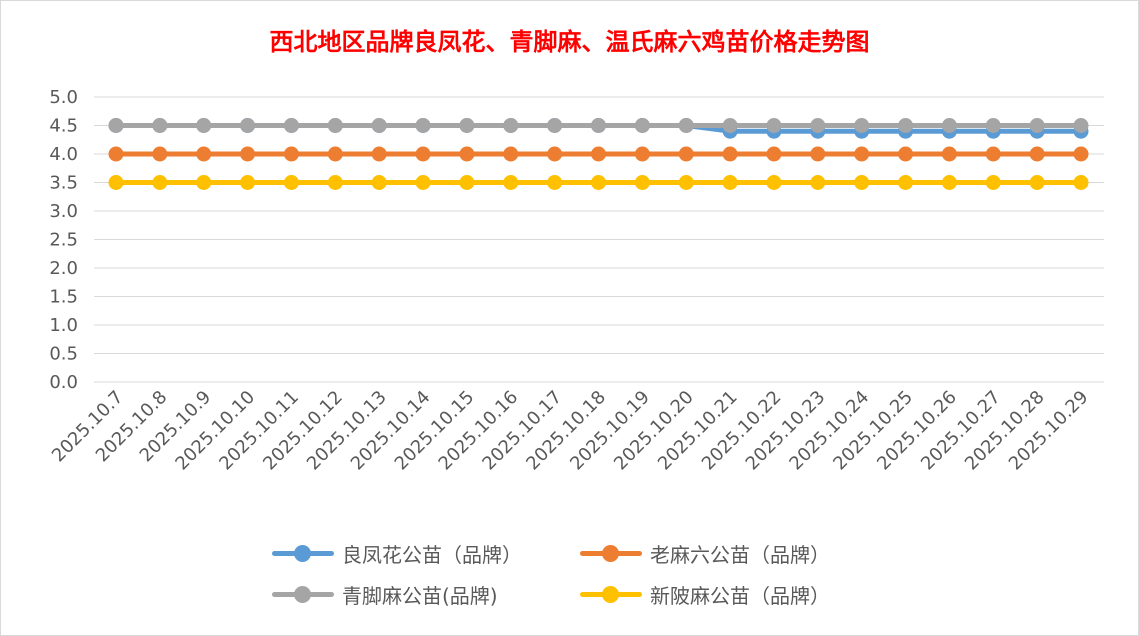 Image resolution: width=1139 pixels, height=636 pixels. What do you see at coordinates (63, 297) in the screenshot?
I see `y-tick-label: 1.5` at bounding box center [63, 297].